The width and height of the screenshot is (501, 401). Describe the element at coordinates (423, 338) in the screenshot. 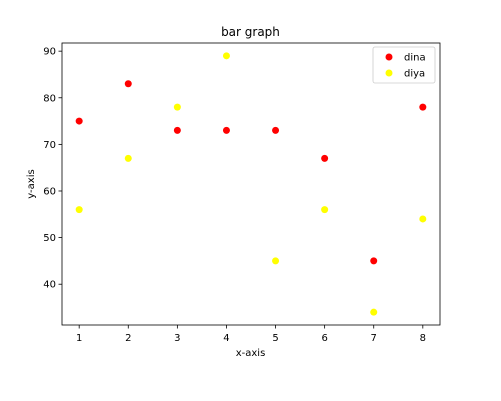

I see `x-tick-label: 8` at that location.